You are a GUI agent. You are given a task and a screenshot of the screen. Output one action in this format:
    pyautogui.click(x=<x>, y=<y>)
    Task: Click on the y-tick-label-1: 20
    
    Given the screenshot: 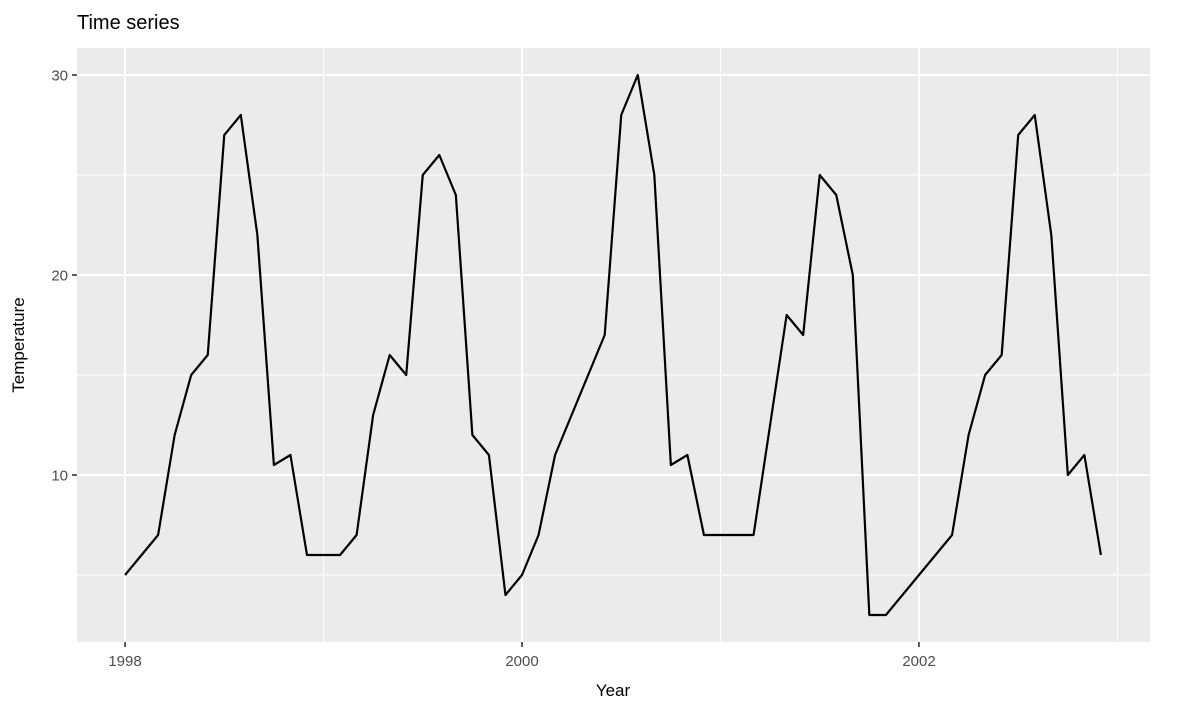 What is the action you would take?
    pyautogui.click(x=59, y=276)
    